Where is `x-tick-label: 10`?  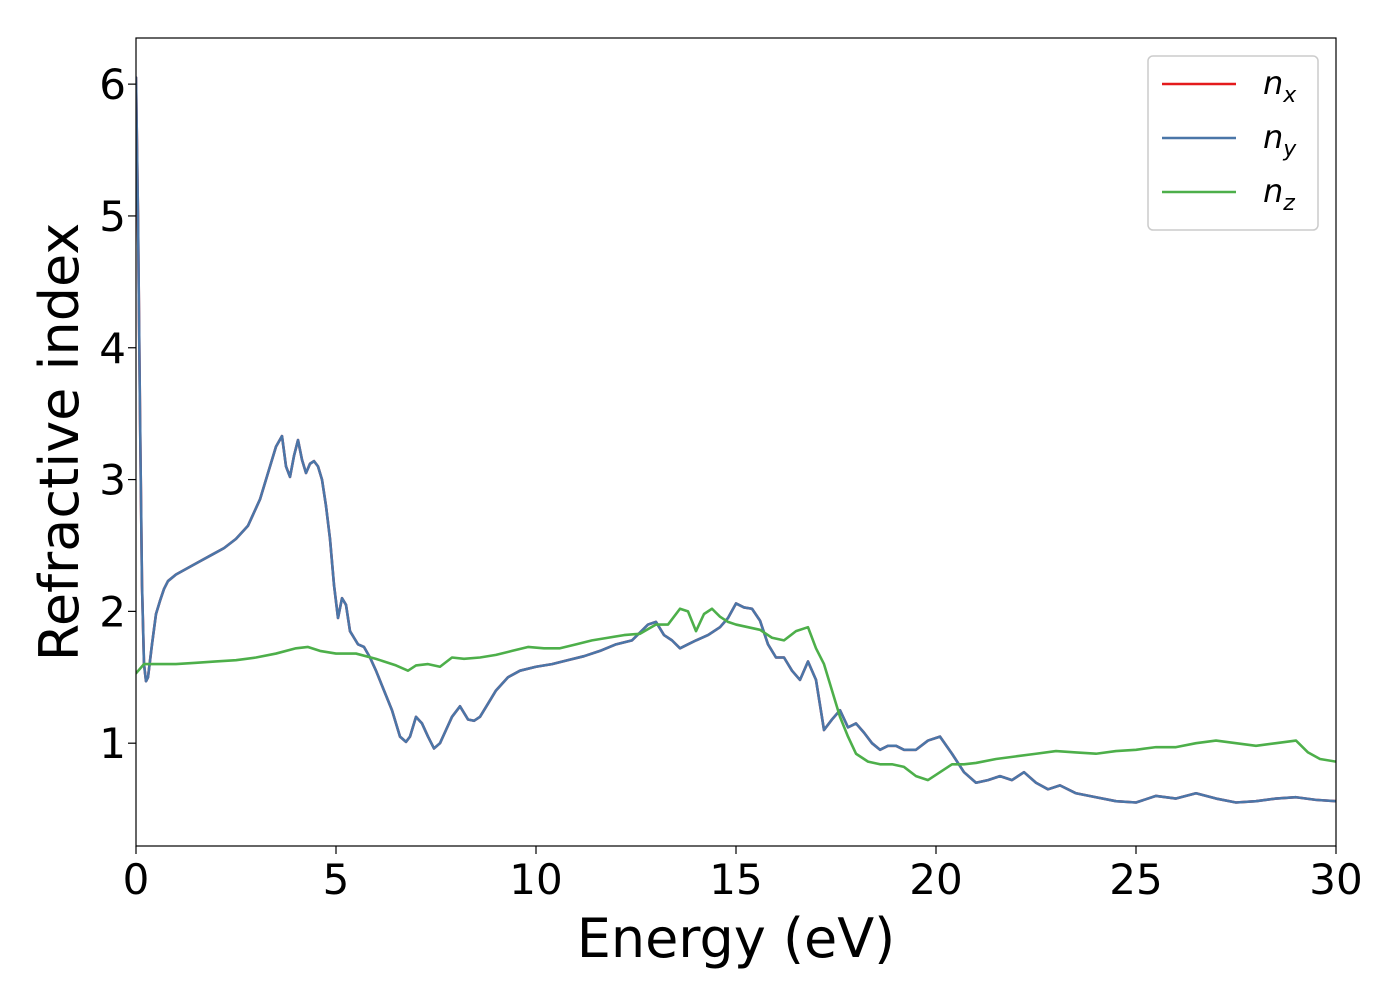
x-tick-label: 10 is located at coordinates (535, 879).